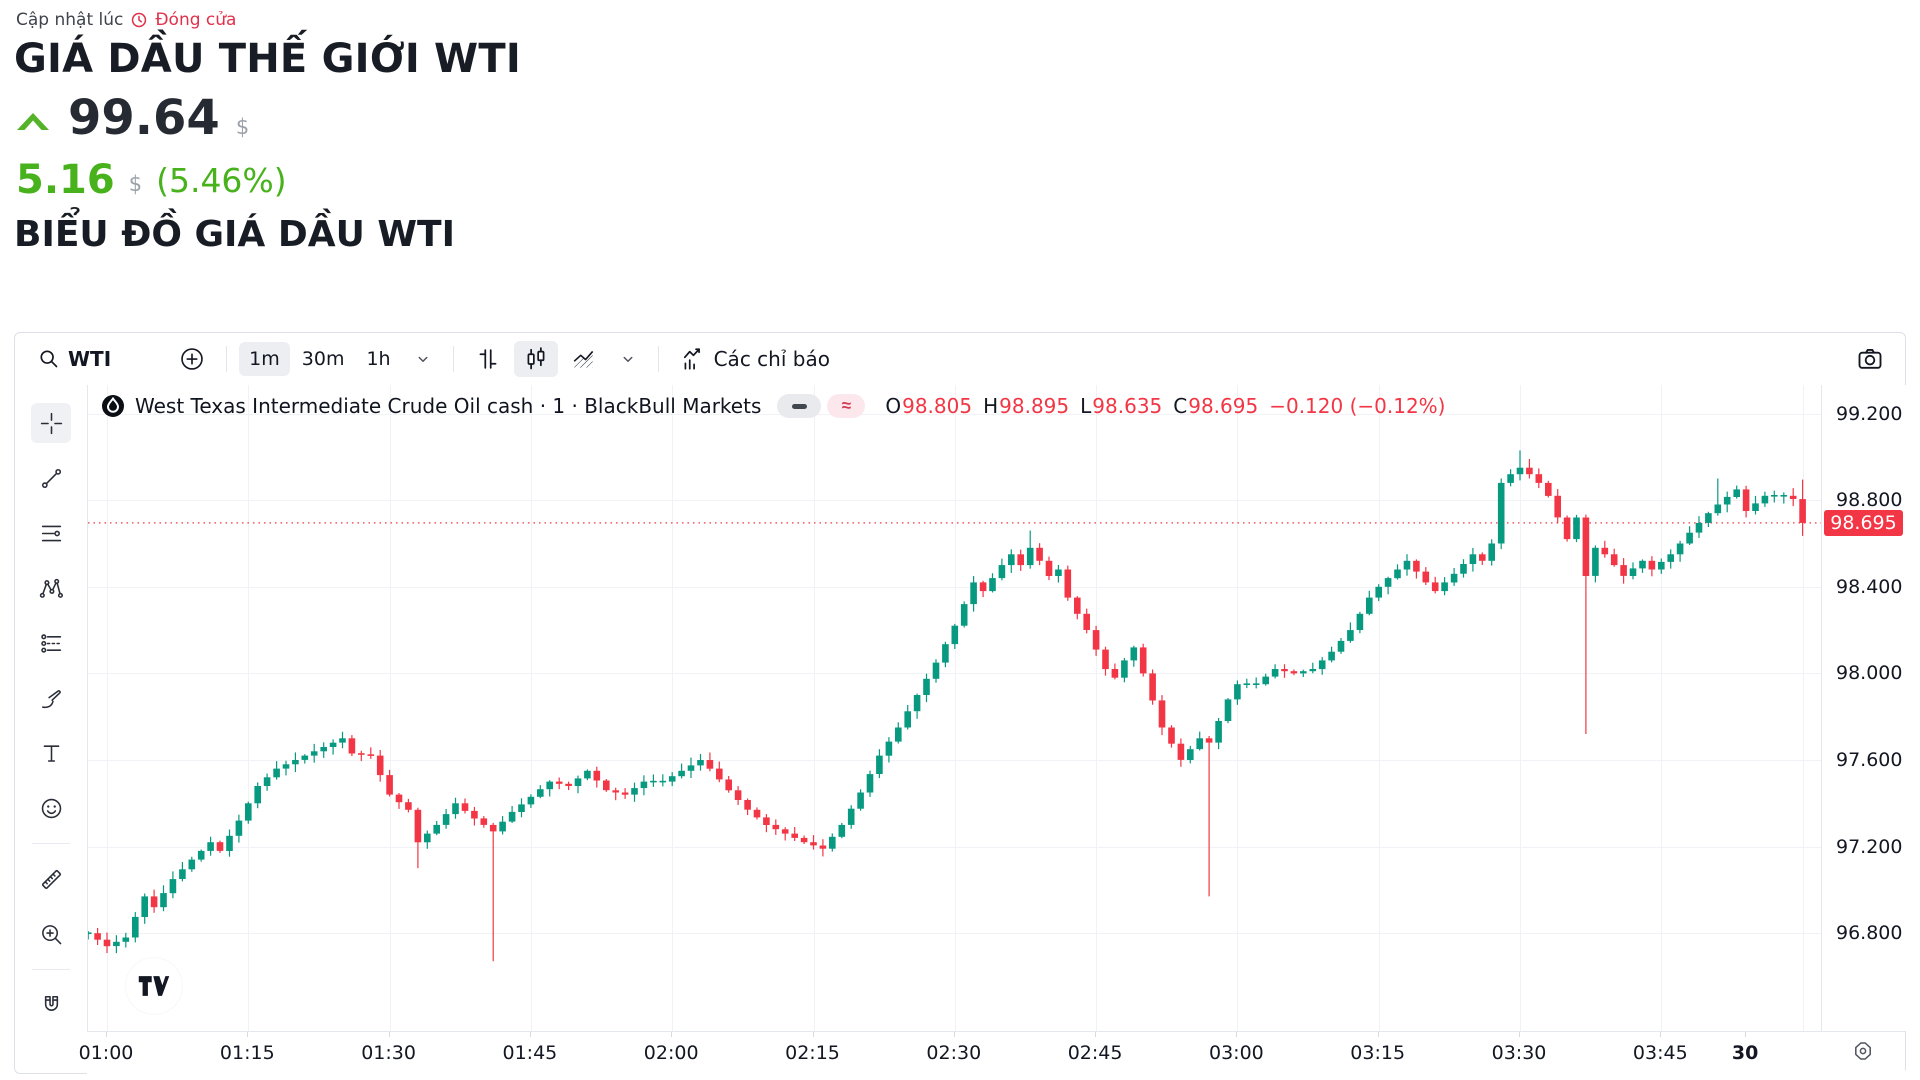  I want to click on sidebar-divider, so click(51, 969).